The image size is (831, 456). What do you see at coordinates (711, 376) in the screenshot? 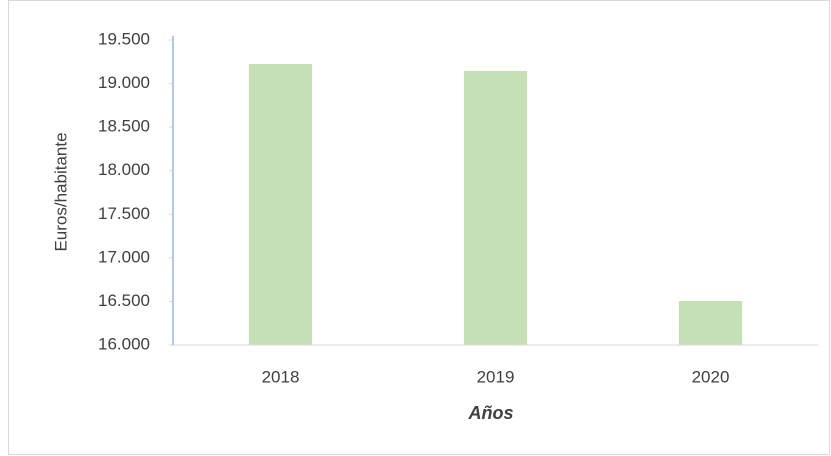
I see `x-tick-label: 2020` at bounding box center [711, 376].